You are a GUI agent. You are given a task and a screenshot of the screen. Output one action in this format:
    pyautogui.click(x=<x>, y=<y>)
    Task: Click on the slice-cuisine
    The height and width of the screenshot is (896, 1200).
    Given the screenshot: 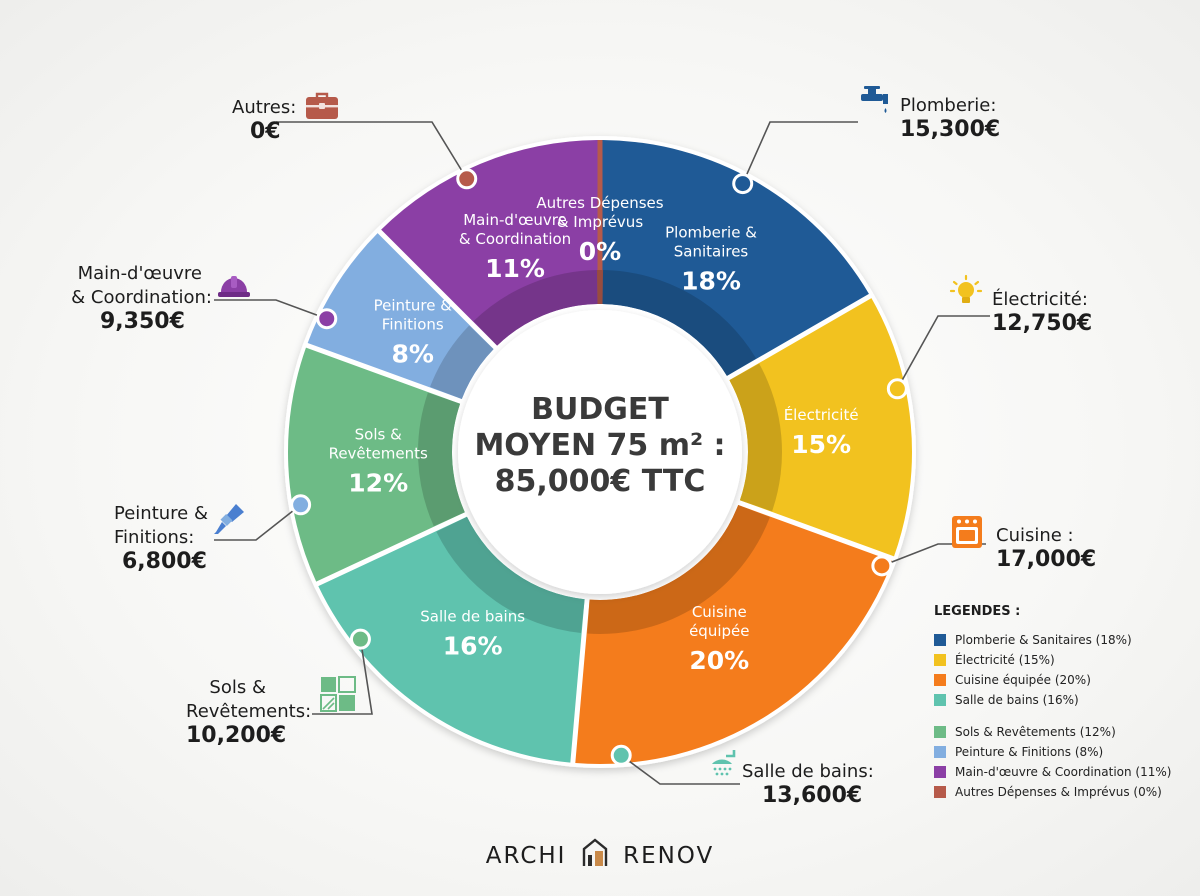 What is the action you would take?
    pyautogui.click(x=734, y=634)
    